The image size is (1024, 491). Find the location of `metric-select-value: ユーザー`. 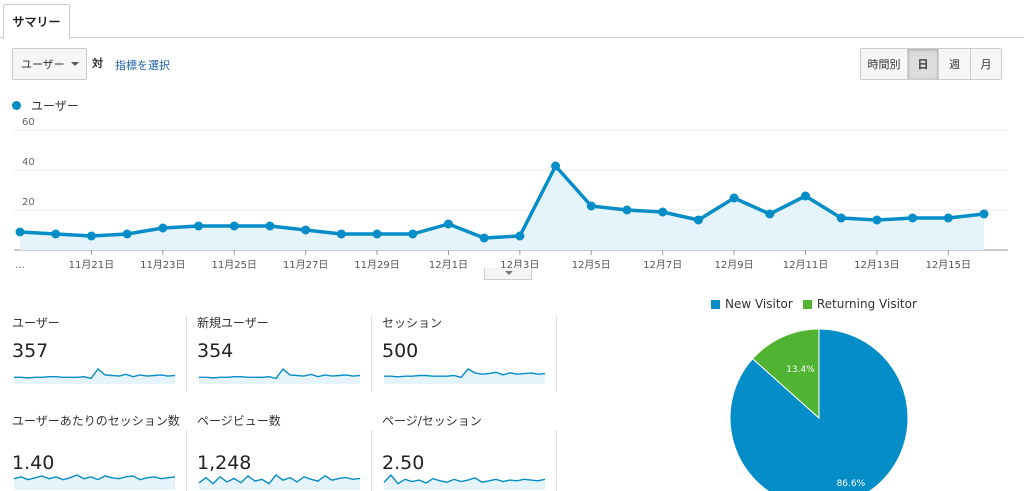

metric-select-value: ユーザー is located at coordinates (43, 64).